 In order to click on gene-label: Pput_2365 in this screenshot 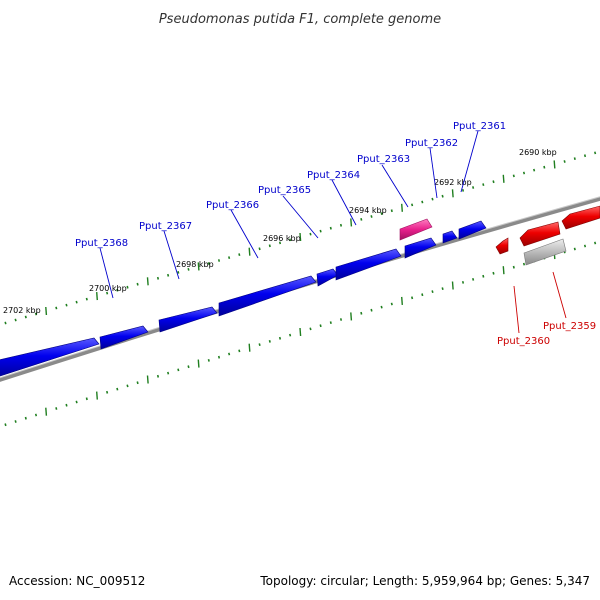, I will do `click(284, 190)`.